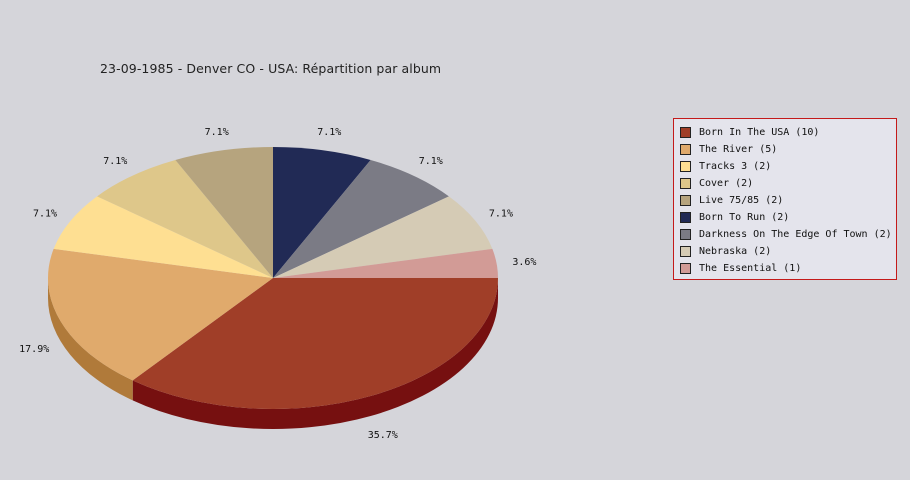 The width and height of the screenshot is (910, 480). I want to click on pie-label-tracks-3: 7.1%, so click(45, 213).